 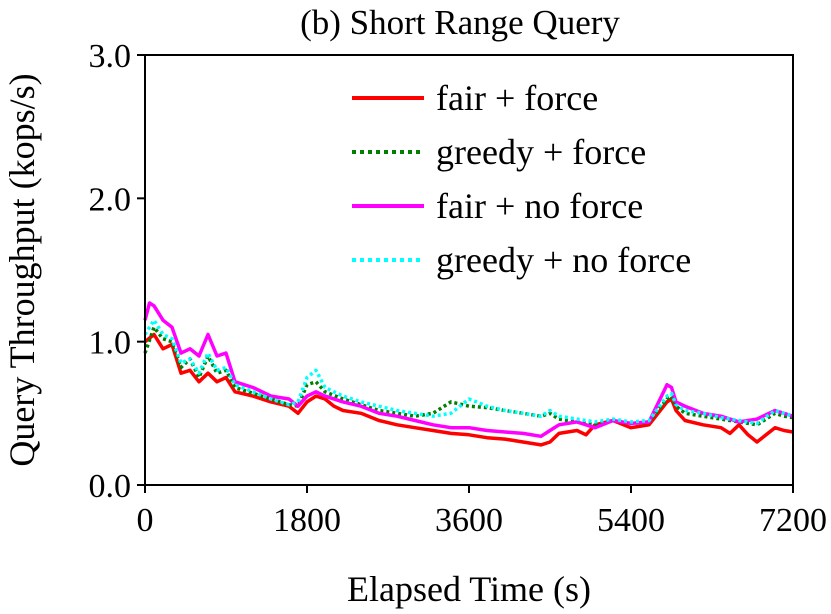 I want to click on x-tick-label: 0, so click(x=145, y=520).